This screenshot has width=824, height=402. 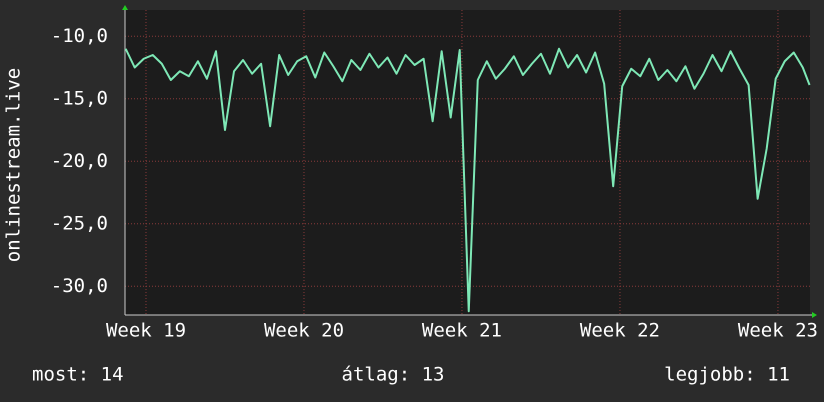 I want to click on stat-average: átlag: 13, so click(x=393, y=375).